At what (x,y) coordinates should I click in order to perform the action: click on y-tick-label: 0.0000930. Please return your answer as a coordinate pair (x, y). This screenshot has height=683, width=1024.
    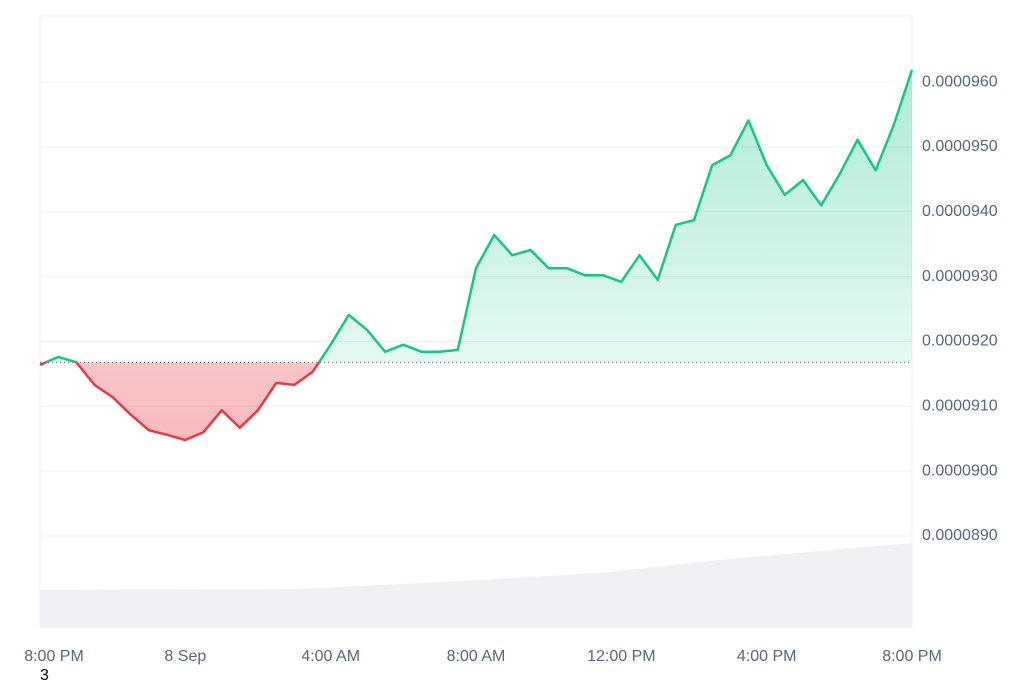
    Looking at the image, I should click on (960, 276).